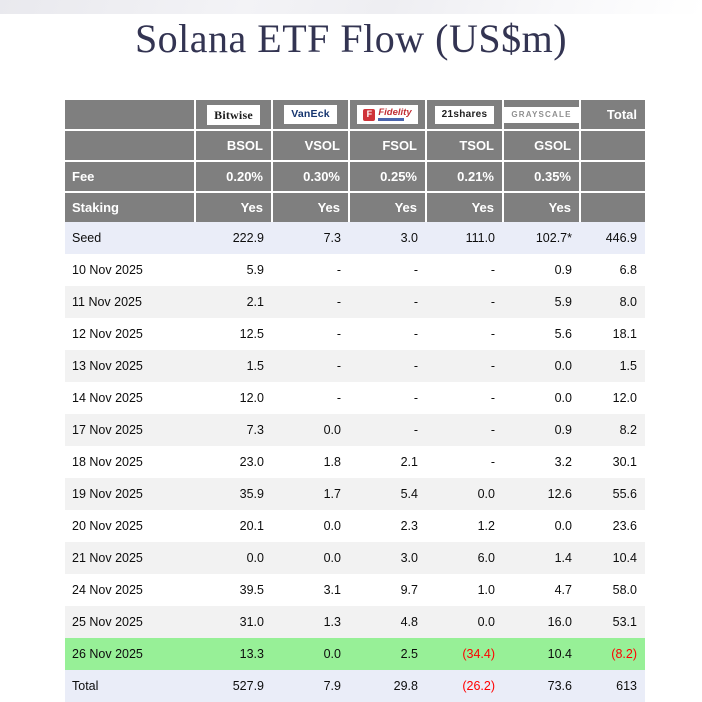 The image size is (702, 702). I want to click on staking-total-empty-cell, so click(612, 207).